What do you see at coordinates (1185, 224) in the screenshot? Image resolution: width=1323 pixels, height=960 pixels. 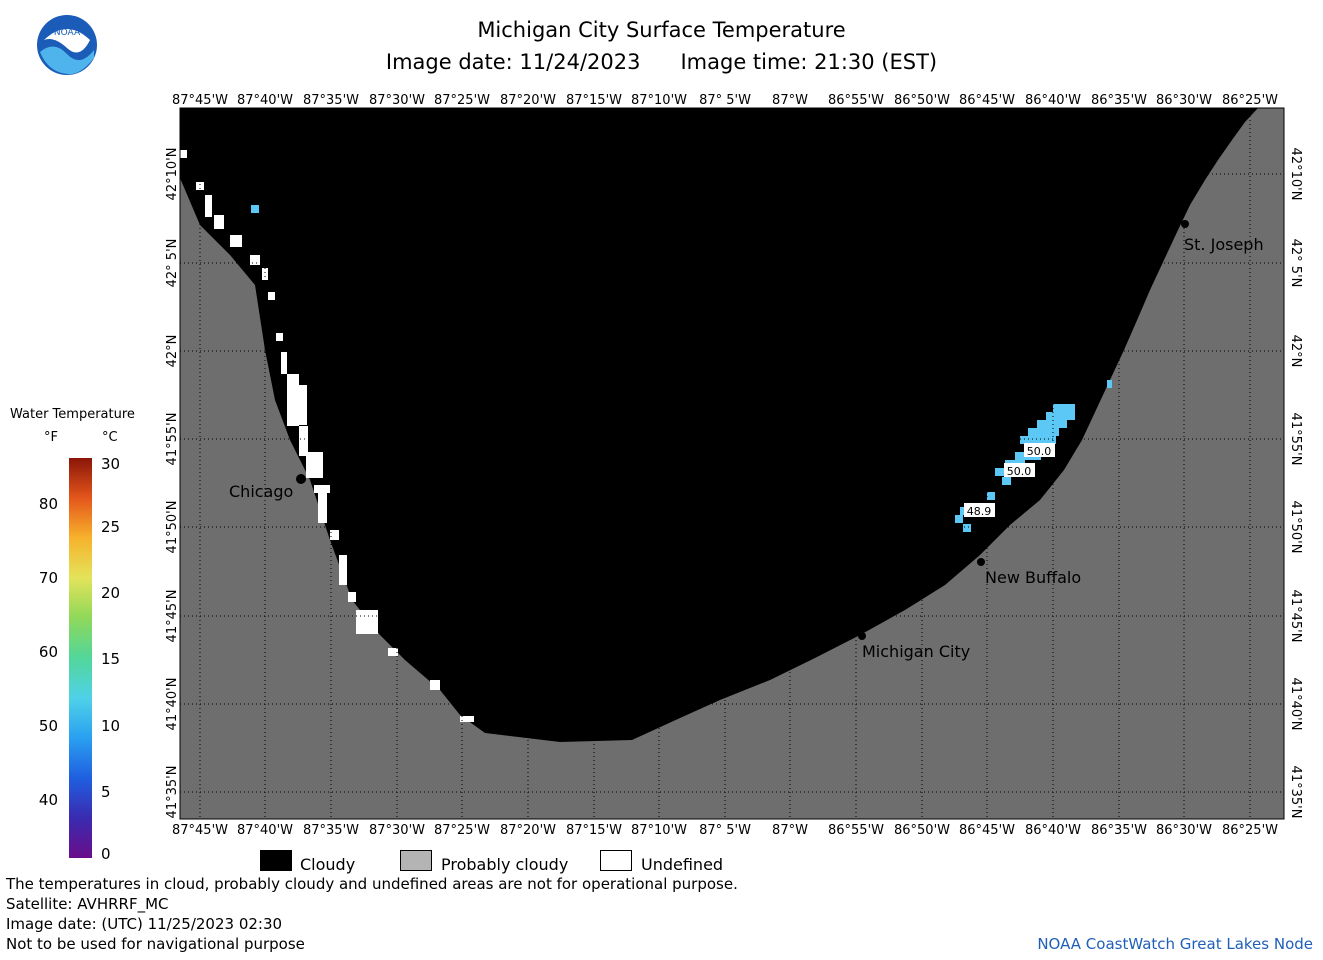 I see `city-dot-st-joseph` at bounding box center [1185, 224].